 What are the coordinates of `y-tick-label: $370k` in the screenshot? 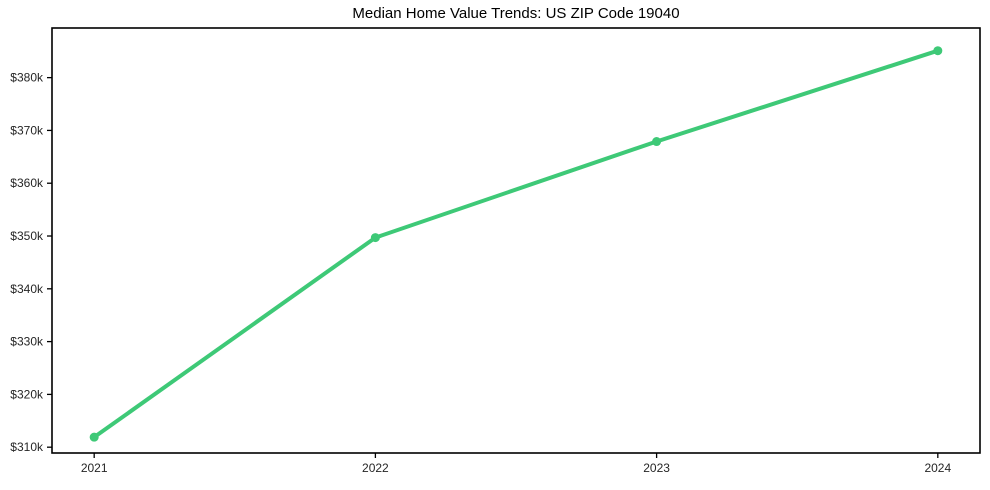 It's located at (27, 130).